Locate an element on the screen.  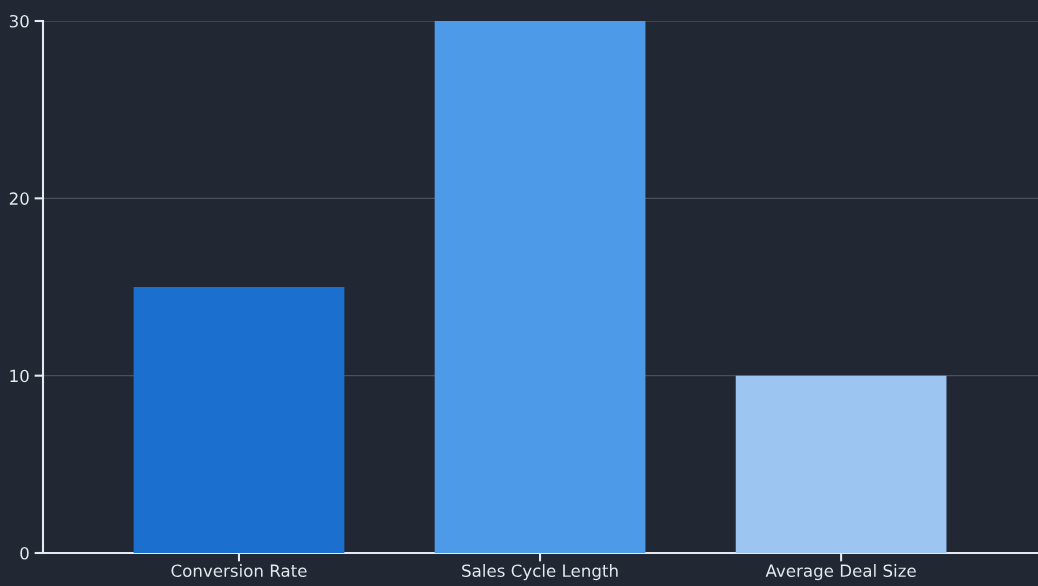
y-tick-label: 0 is located at coordinates (24, 553).